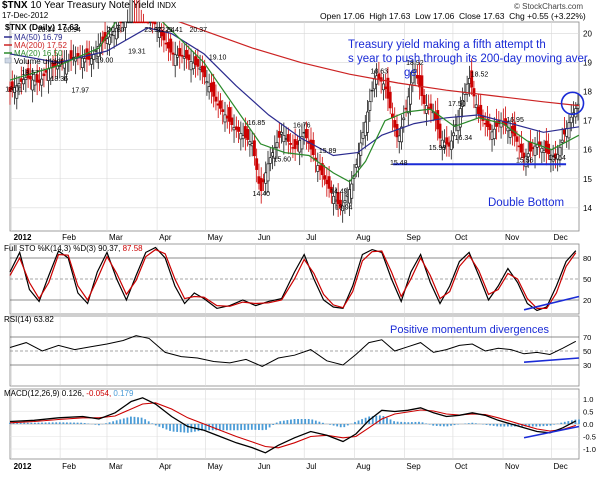 The width and height of the screenshot is (609, 479). What do you see at coordinates (589, 437) in the screenshot?
I see `macd-y-tick: -0.5` at bounding box center [589, 437].